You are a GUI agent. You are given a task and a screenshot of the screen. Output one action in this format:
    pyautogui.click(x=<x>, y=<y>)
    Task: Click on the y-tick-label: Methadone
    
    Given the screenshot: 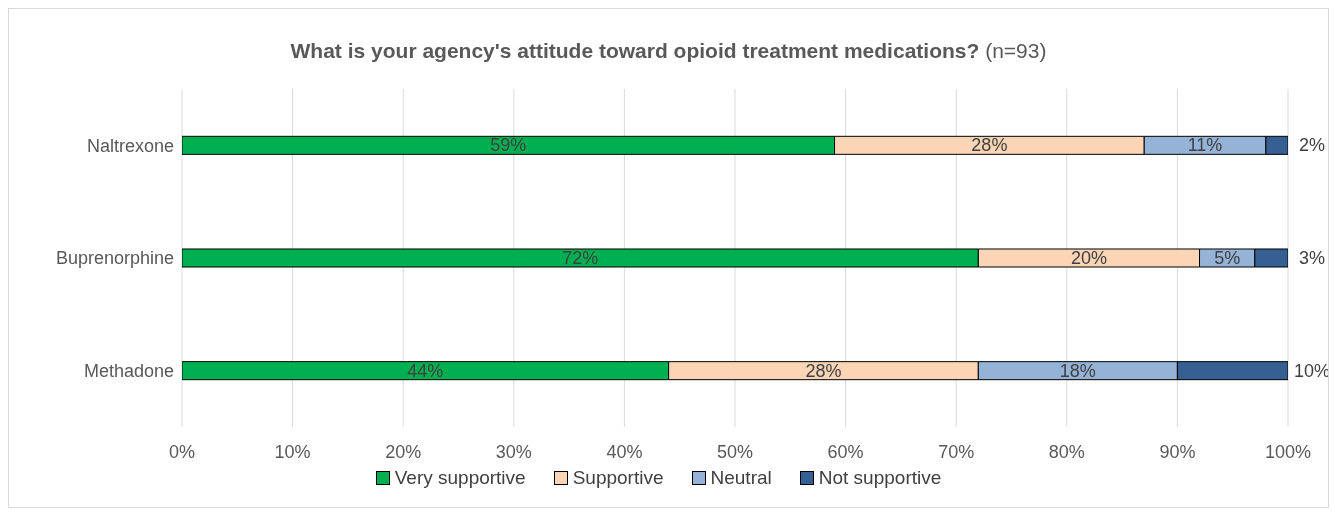 What is the action you would take?
    pyautogui.click(x=128, y=371)
    